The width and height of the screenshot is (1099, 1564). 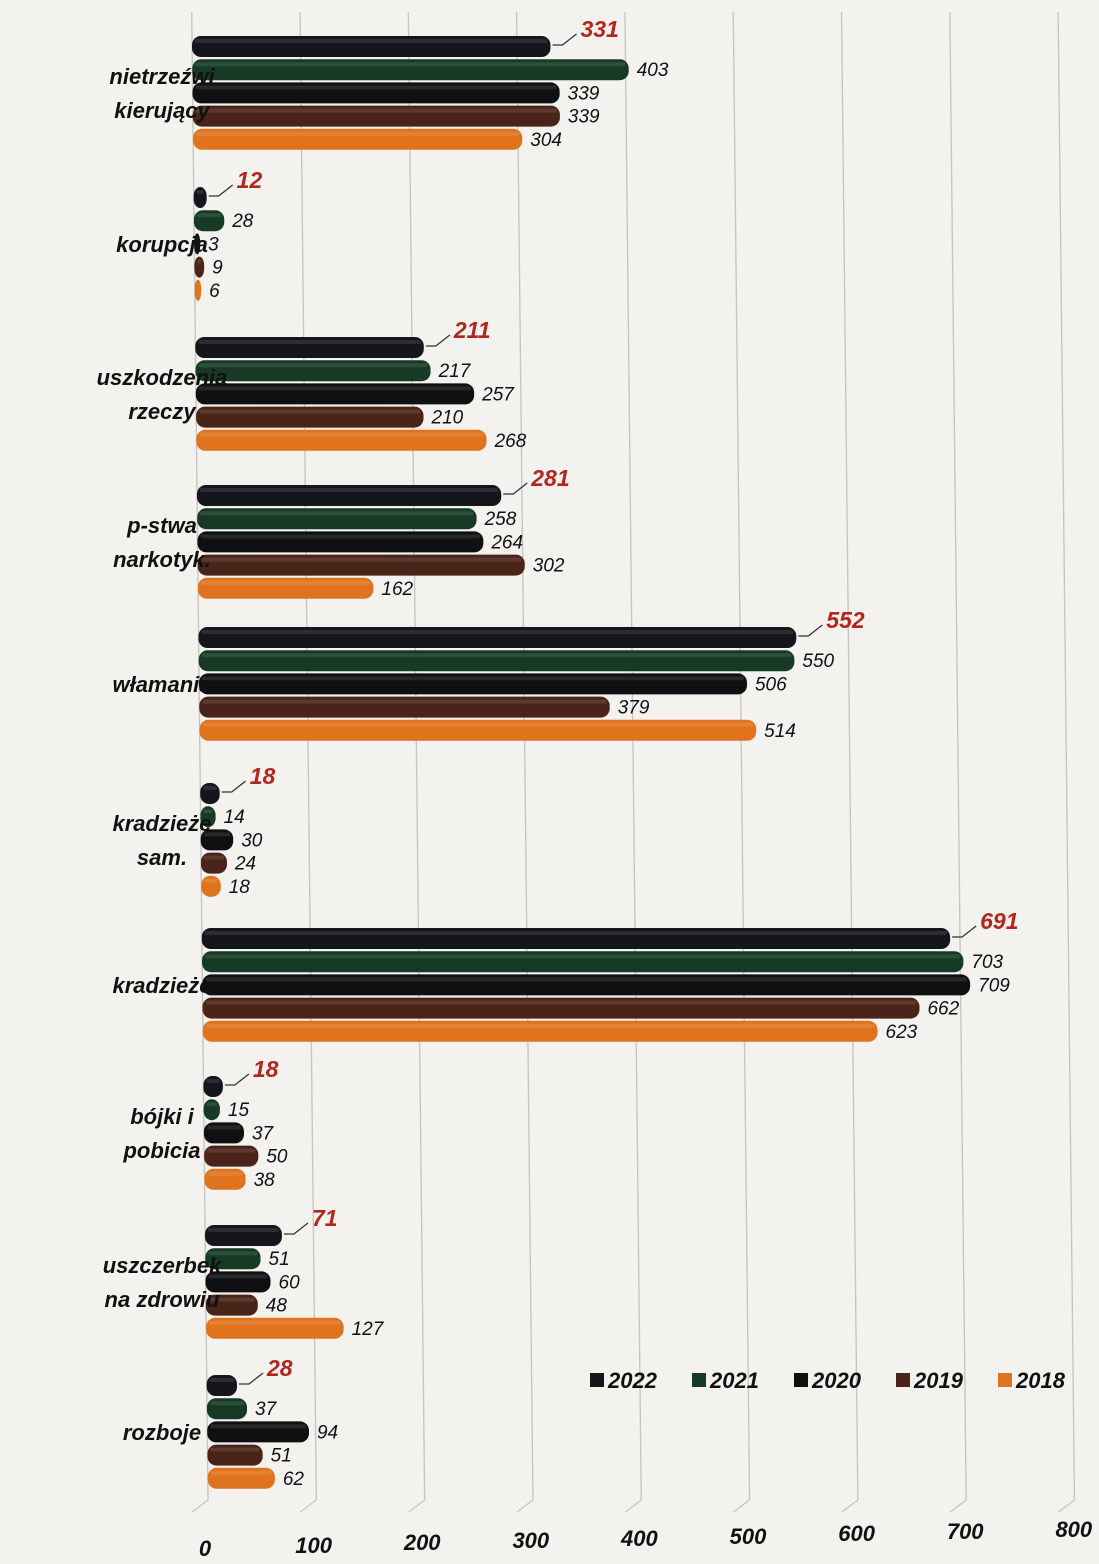 What do you see at coordinates (327, 1432) in the screenshot?
I see `data-label-2020: 94` at bounding box center [327, 1432].